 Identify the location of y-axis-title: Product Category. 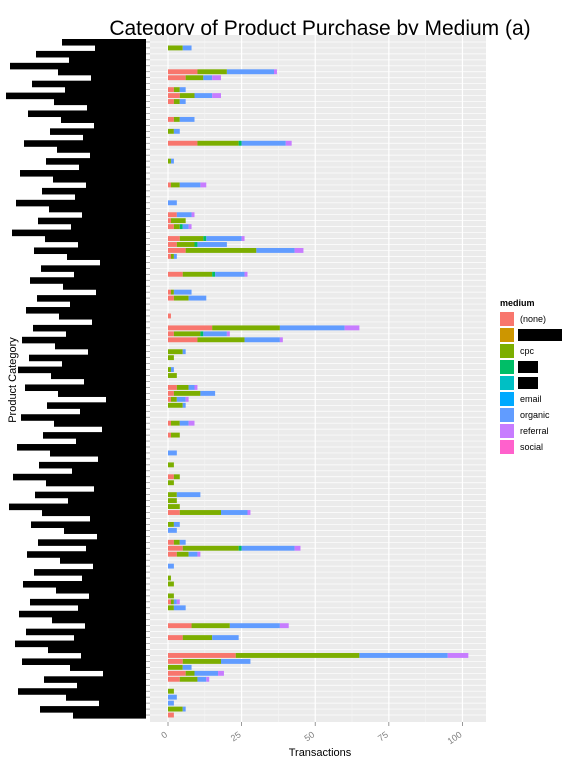
(13, 380).